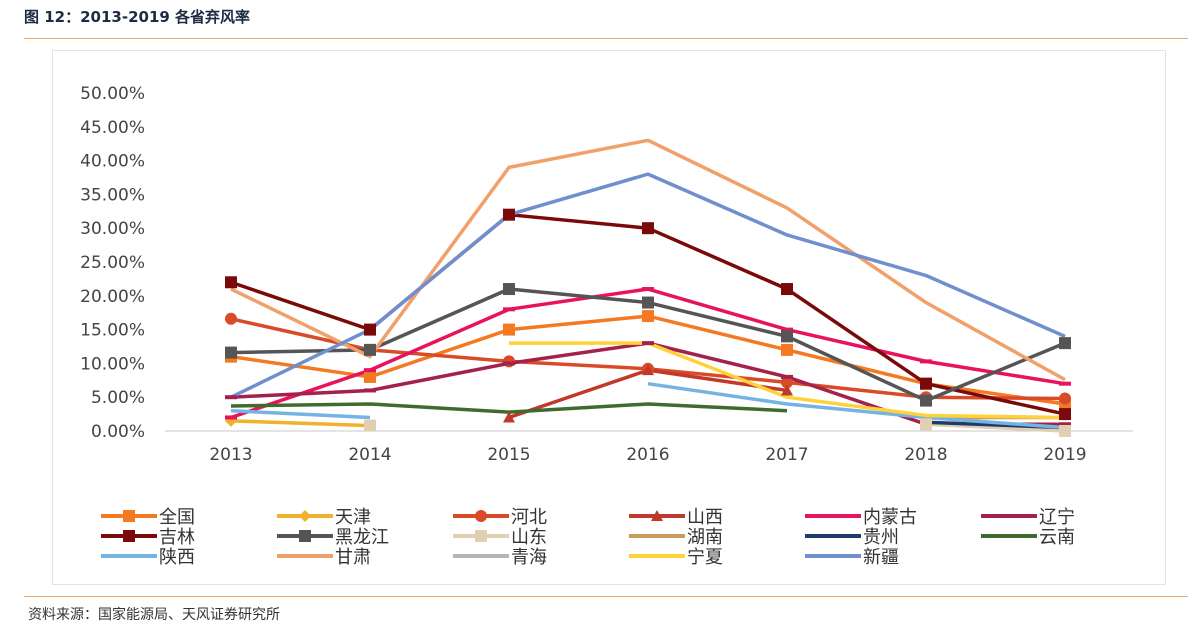  What do you see at coordinates (353, 517) in the screenshot?
I see `legend-label: 天津` at bounding box center [353, 517].